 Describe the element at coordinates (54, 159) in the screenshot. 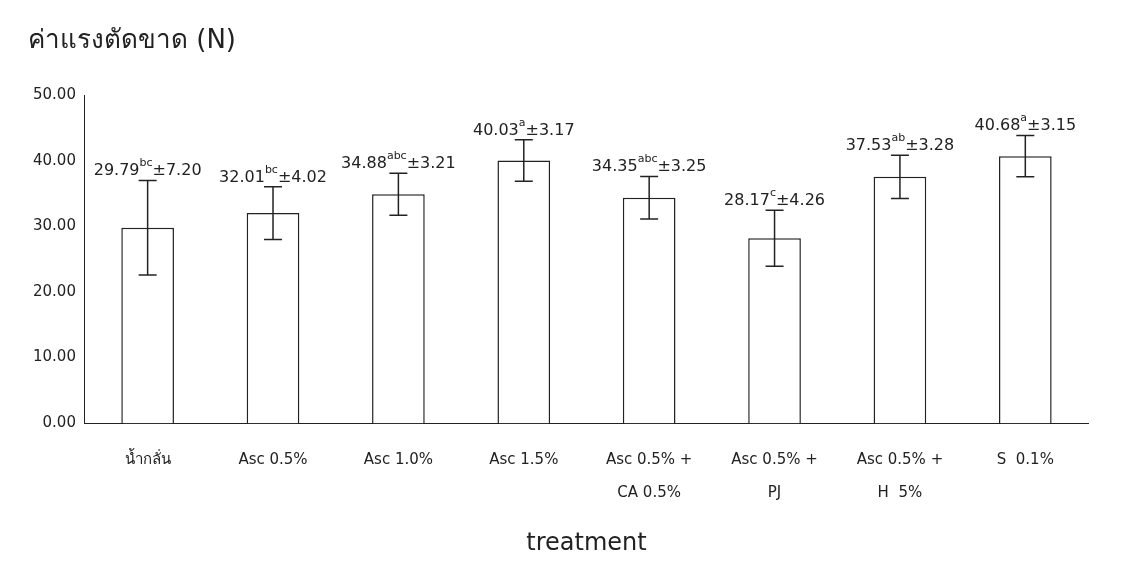

I see `y-tick-label: 40.00` at that location.